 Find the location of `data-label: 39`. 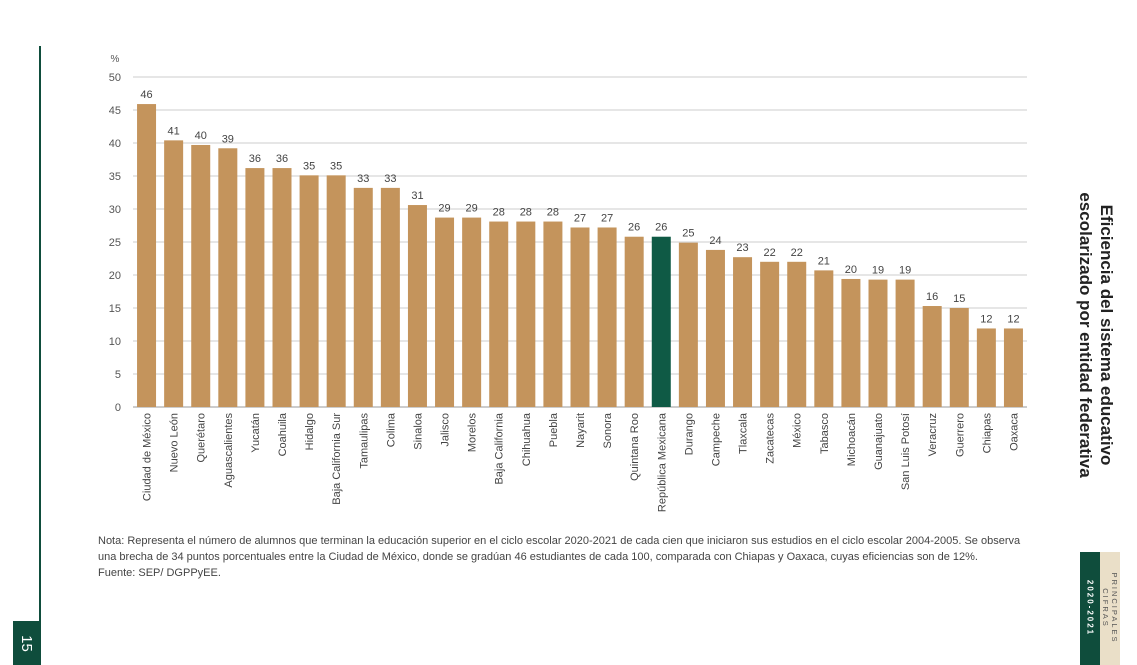

data-label: 39 is located at coordinates (228, 139).